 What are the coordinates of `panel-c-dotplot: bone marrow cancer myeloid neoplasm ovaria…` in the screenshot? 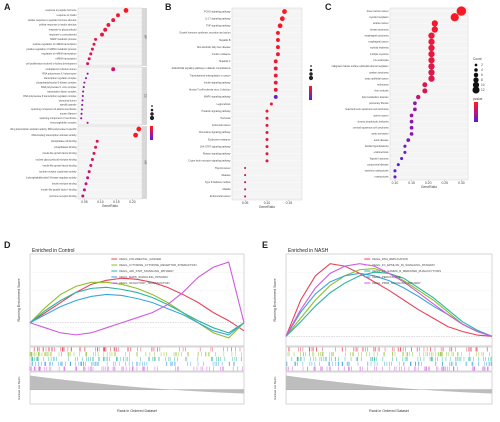 It's located at (408, 97).